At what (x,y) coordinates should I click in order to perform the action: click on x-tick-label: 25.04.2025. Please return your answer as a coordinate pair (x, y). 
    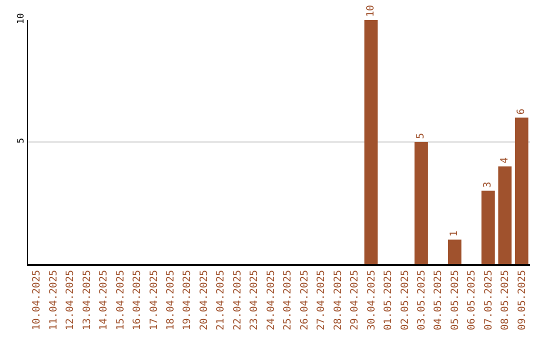
    Looking at the image, I should click on (288, 300).